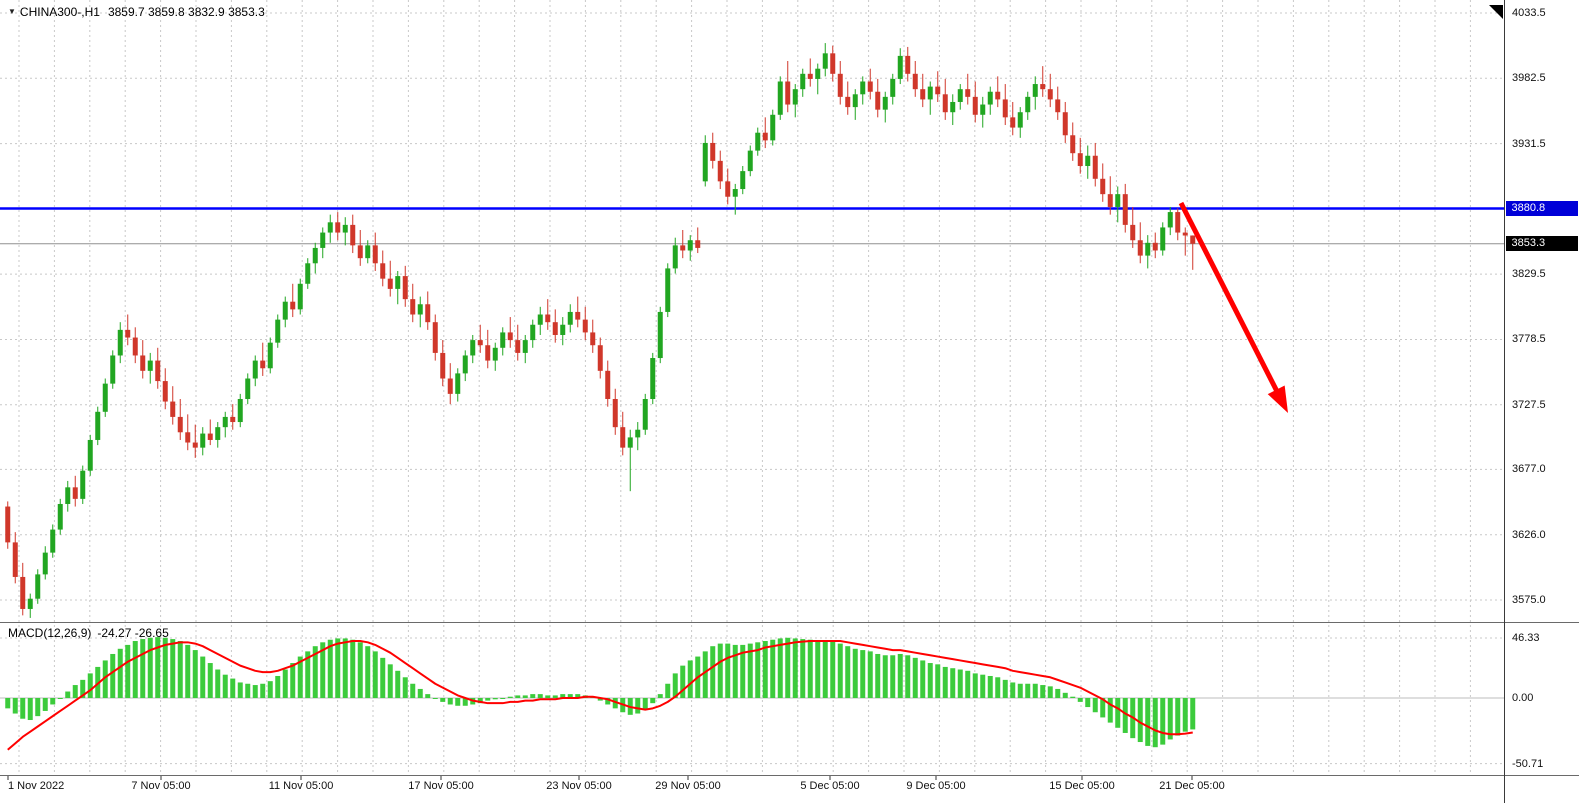  I want to click on time-tick-label: 15 Dec 05:00, so click(1082, 786).